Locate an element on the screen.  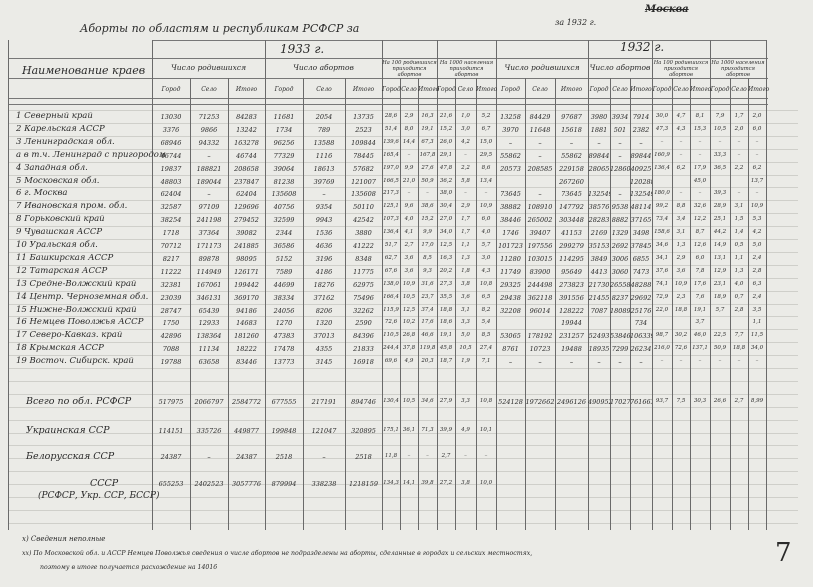
table-cell: 126171 is located at coordinates (246, 271).